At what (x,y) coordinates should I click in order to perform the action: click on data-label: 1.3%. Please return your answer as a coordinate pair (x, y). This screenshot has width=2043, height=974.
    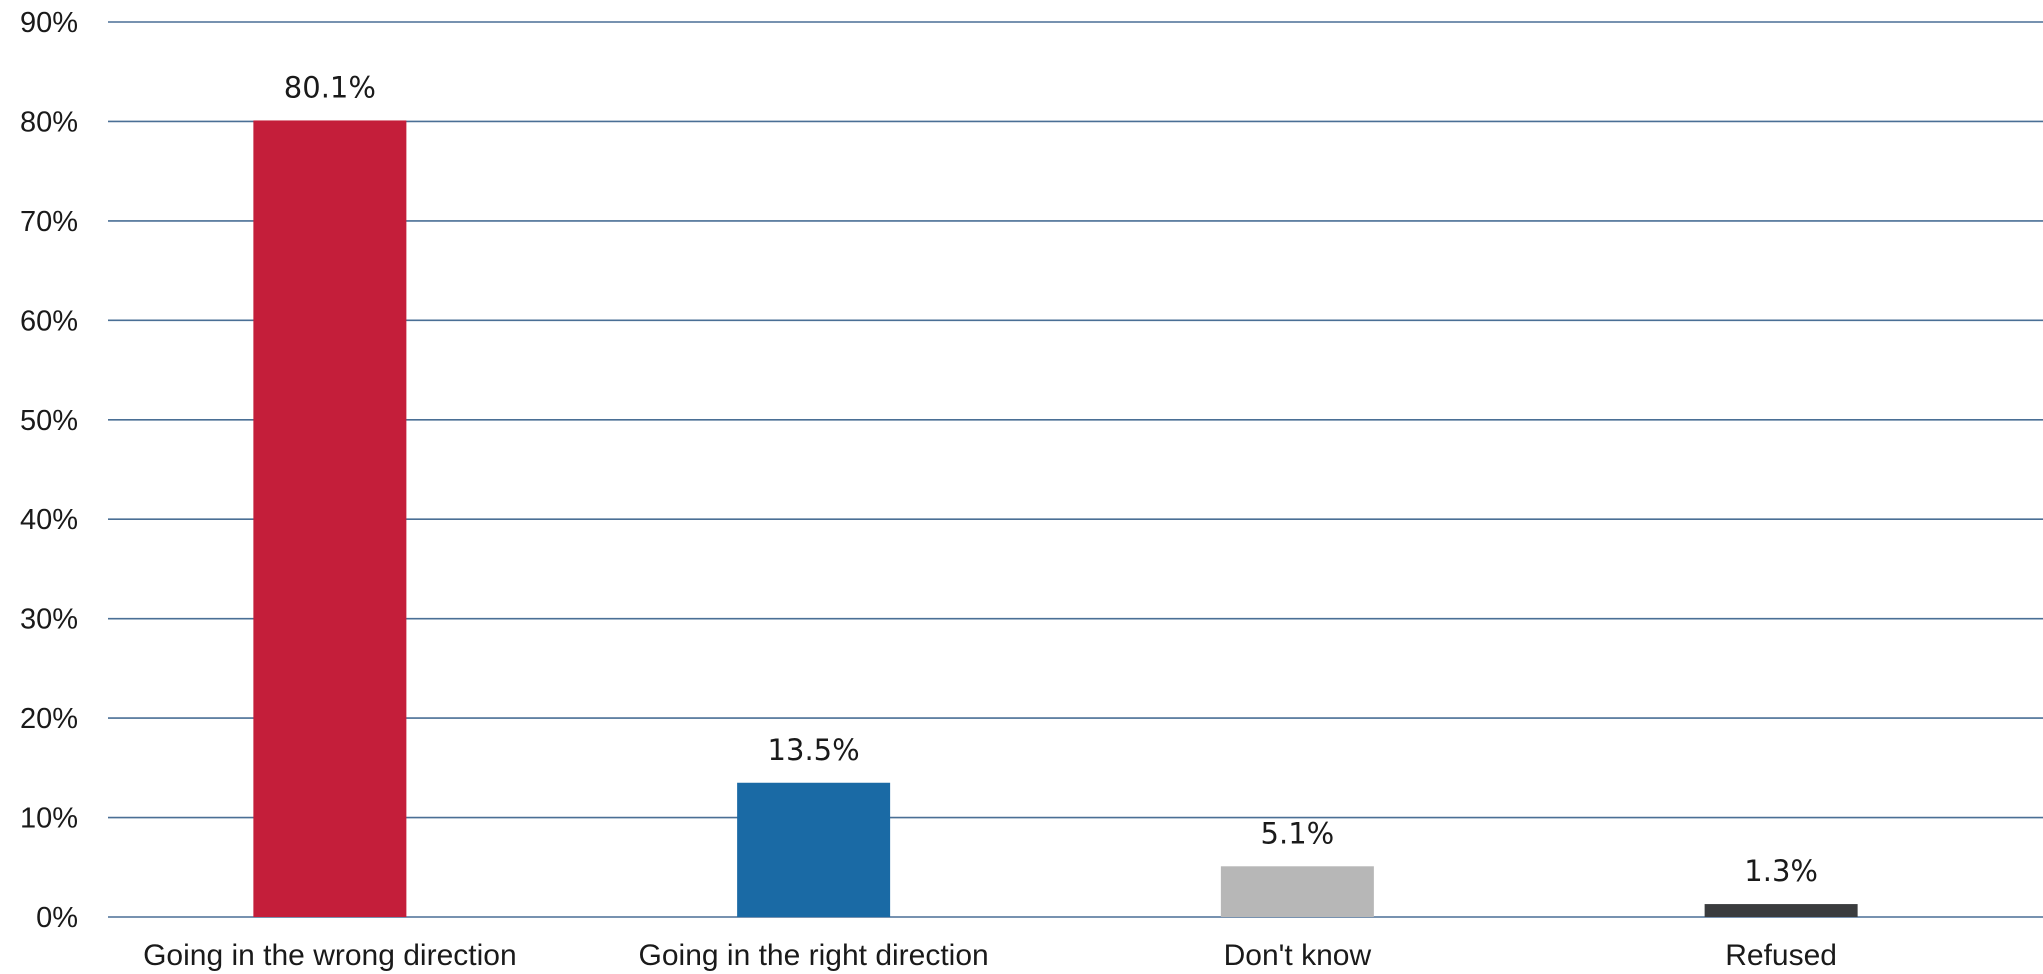
    Looking at the image, I should click on (1781, 871).